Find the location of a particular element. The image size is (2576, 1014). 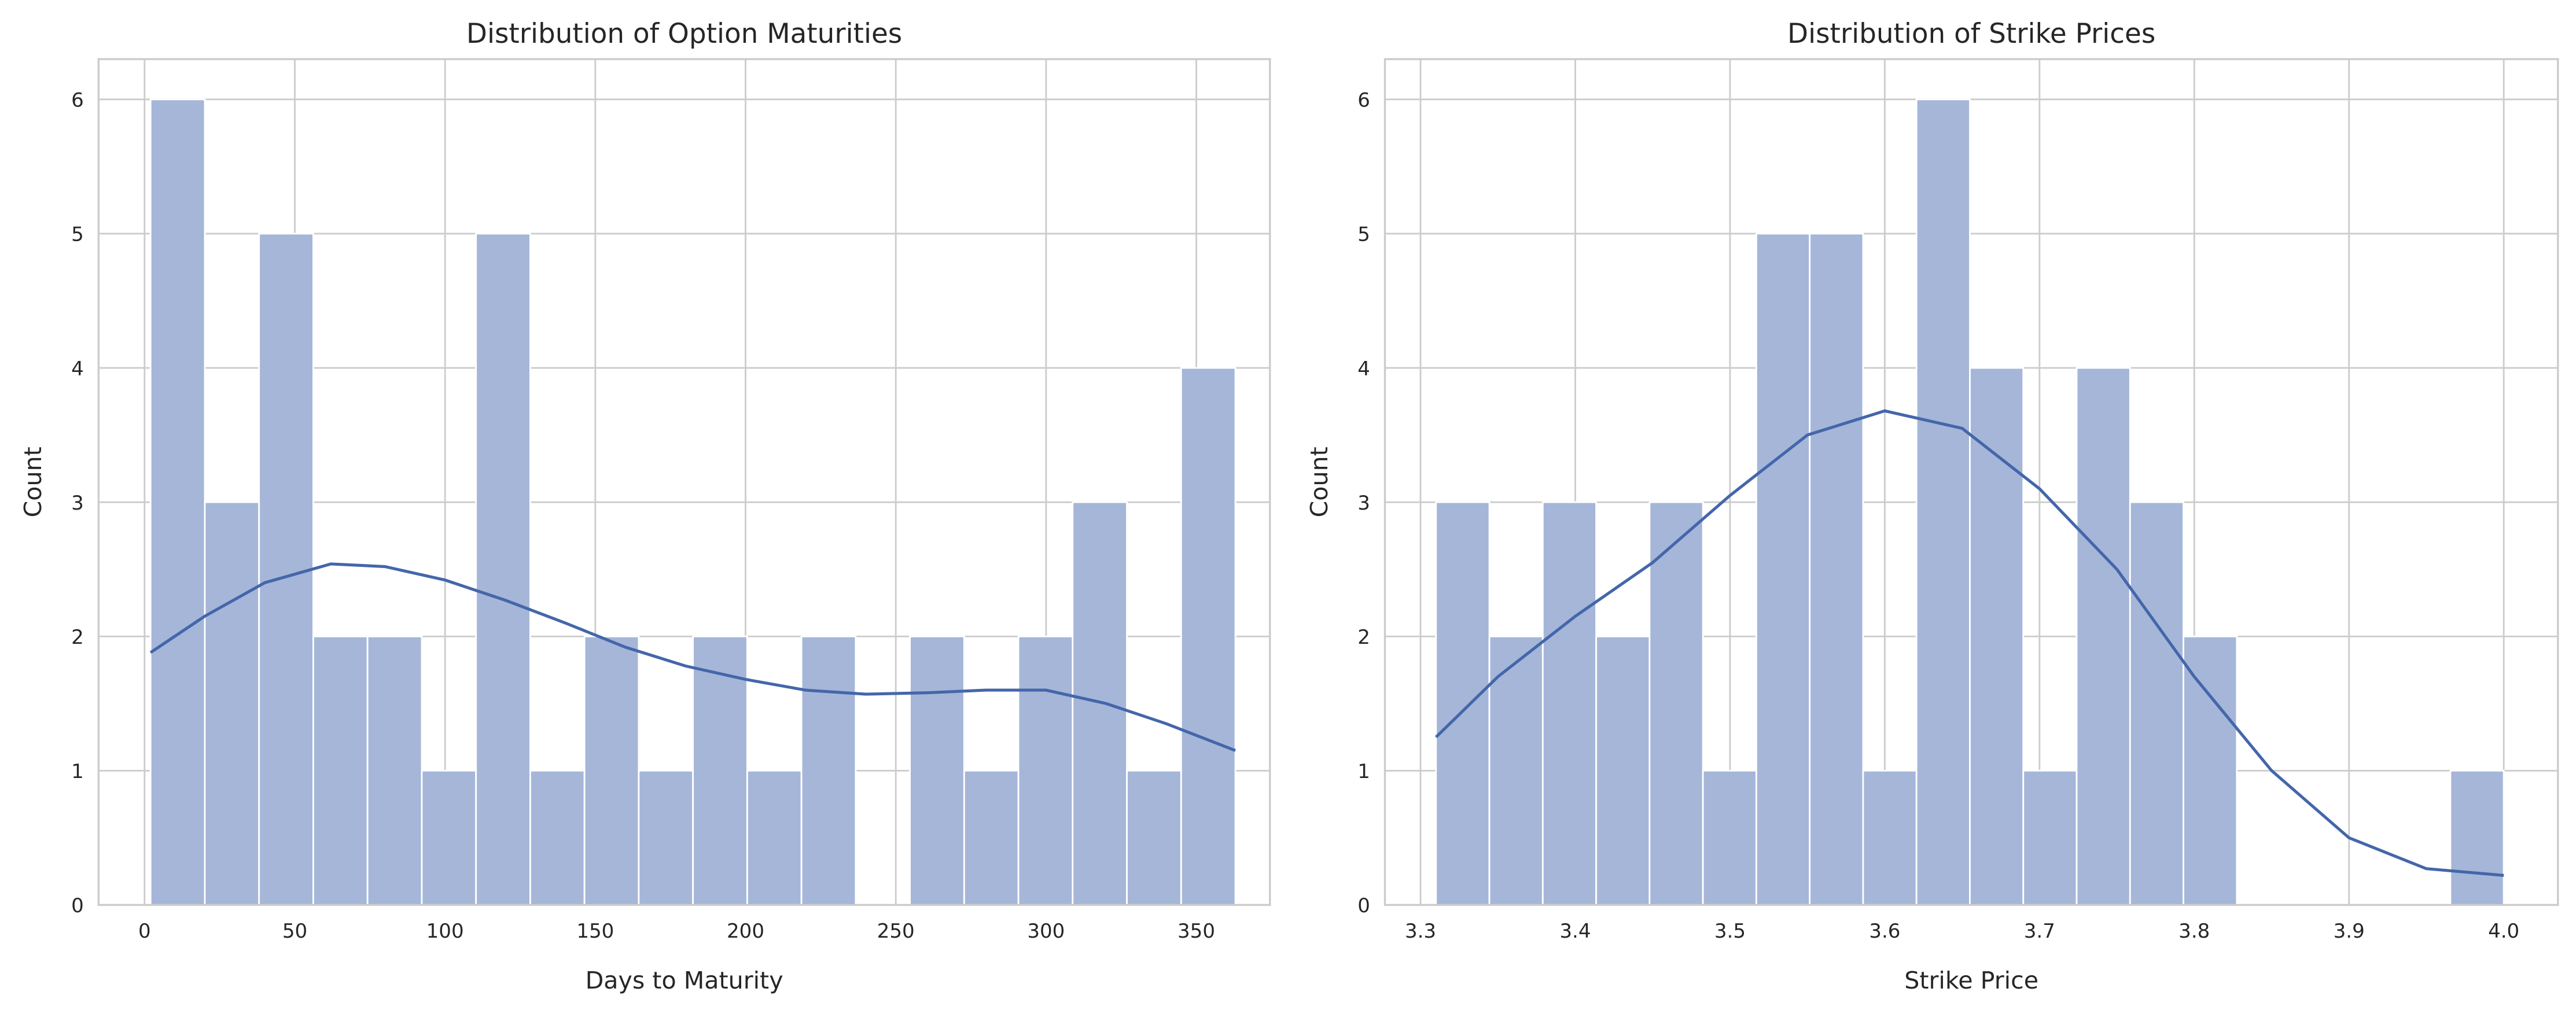

x-tick-label: 3.6 is located at coordinates (1884, 932).